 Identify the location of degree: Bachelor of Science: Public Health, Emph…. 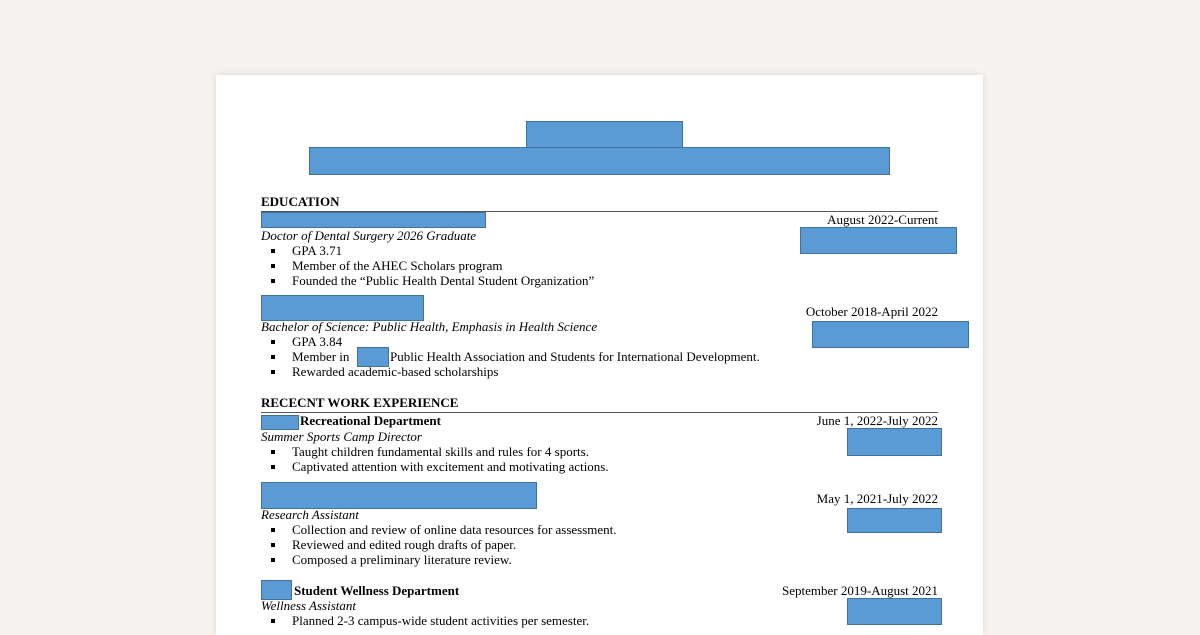
(429, 326).